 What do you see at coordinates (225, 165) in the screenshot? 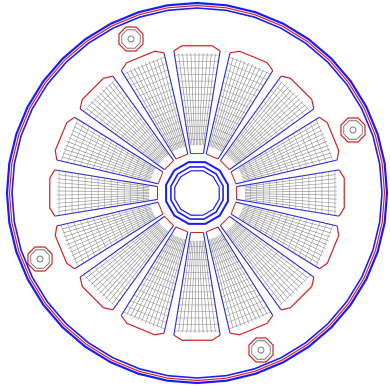
I see `sector-inner-edge` at bounding box center [225, 165].